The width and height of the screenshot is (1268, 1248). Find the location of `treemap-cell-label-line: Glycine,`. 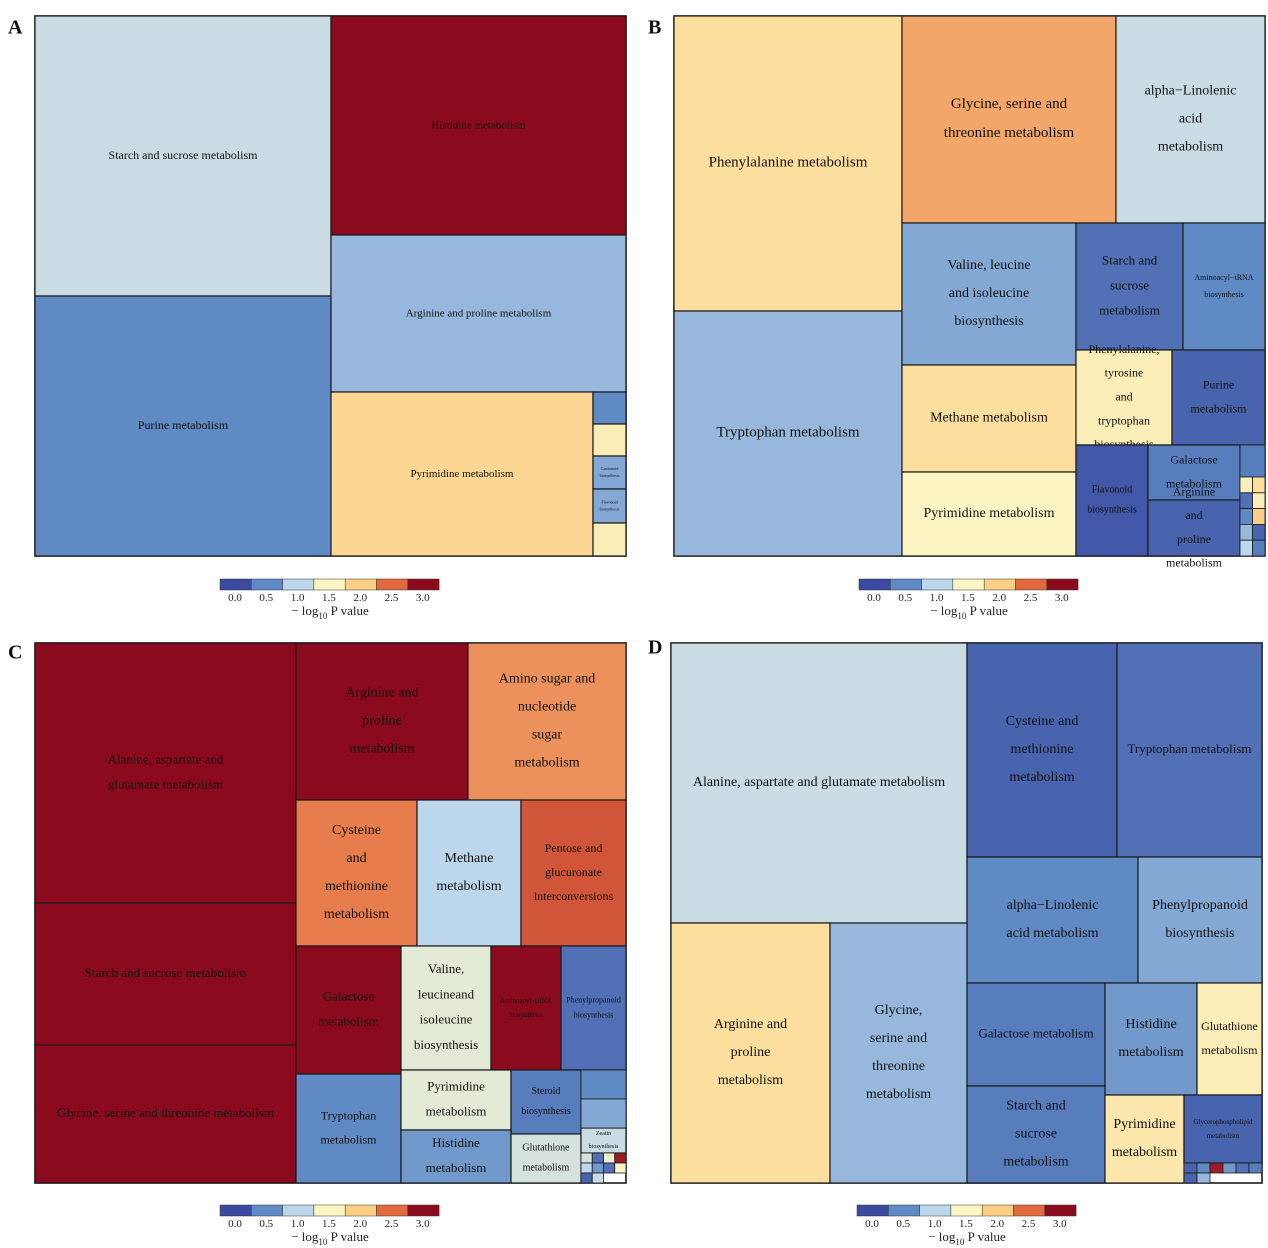

treemap-cell-label-line: Glycine, is located at coordinates (899, 1010).